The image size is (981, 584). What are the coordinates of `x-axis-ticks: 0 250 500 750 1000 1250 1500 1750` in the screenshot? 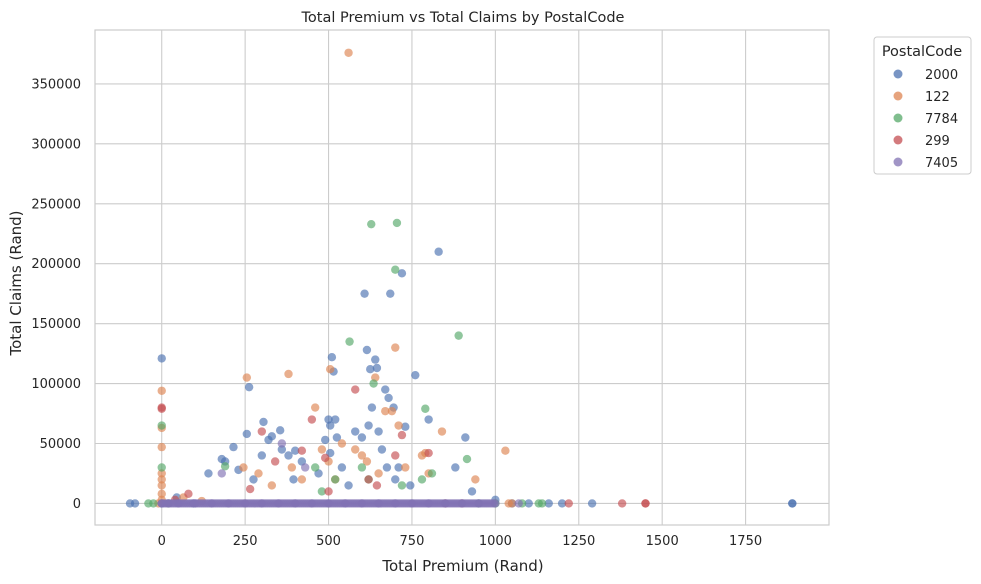 It's located at (460, 541).